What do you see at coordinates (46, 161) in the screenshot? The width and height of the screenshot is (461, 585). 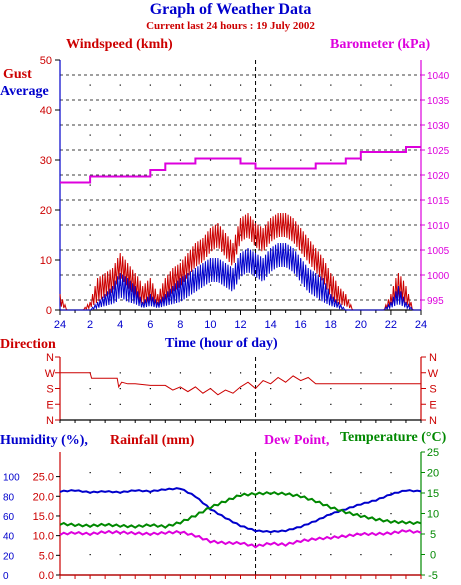 I see `left-tick-label-3: 30` at bounding box center [46, 161].